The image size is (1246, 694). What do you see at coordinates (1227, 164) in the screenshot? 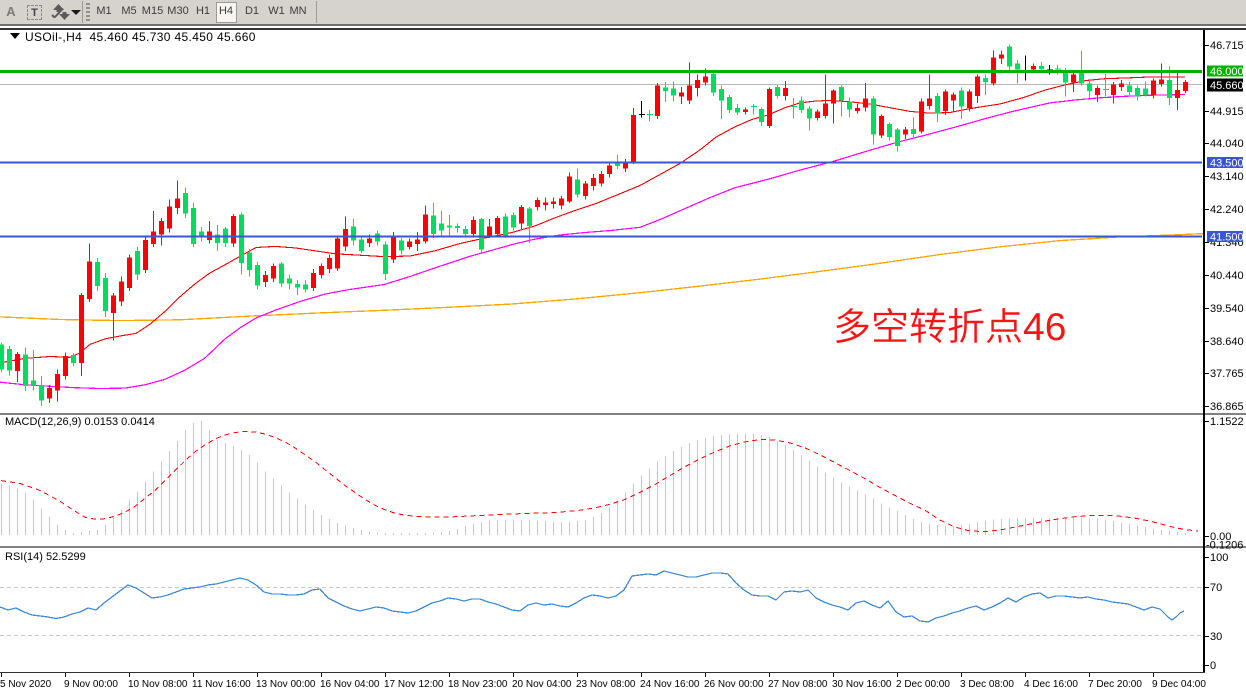
I see `svg-text: 43.500` at bounding box center [1227, 164].